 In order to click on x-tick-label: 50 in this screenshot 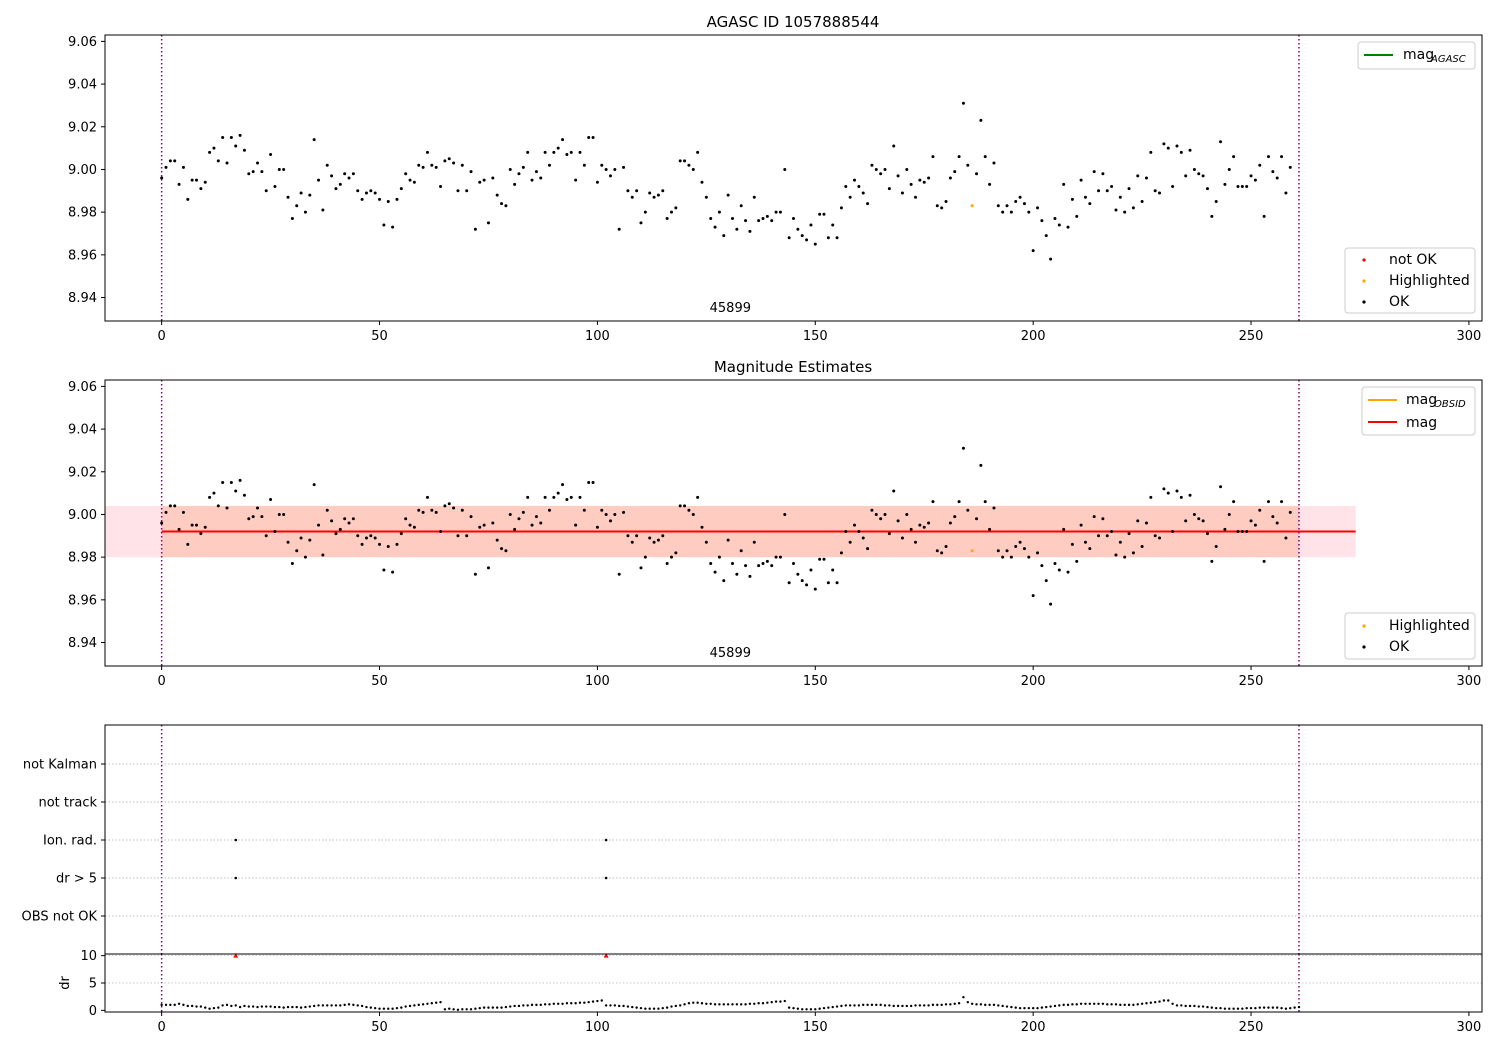, I will do `click(379, 336)`.